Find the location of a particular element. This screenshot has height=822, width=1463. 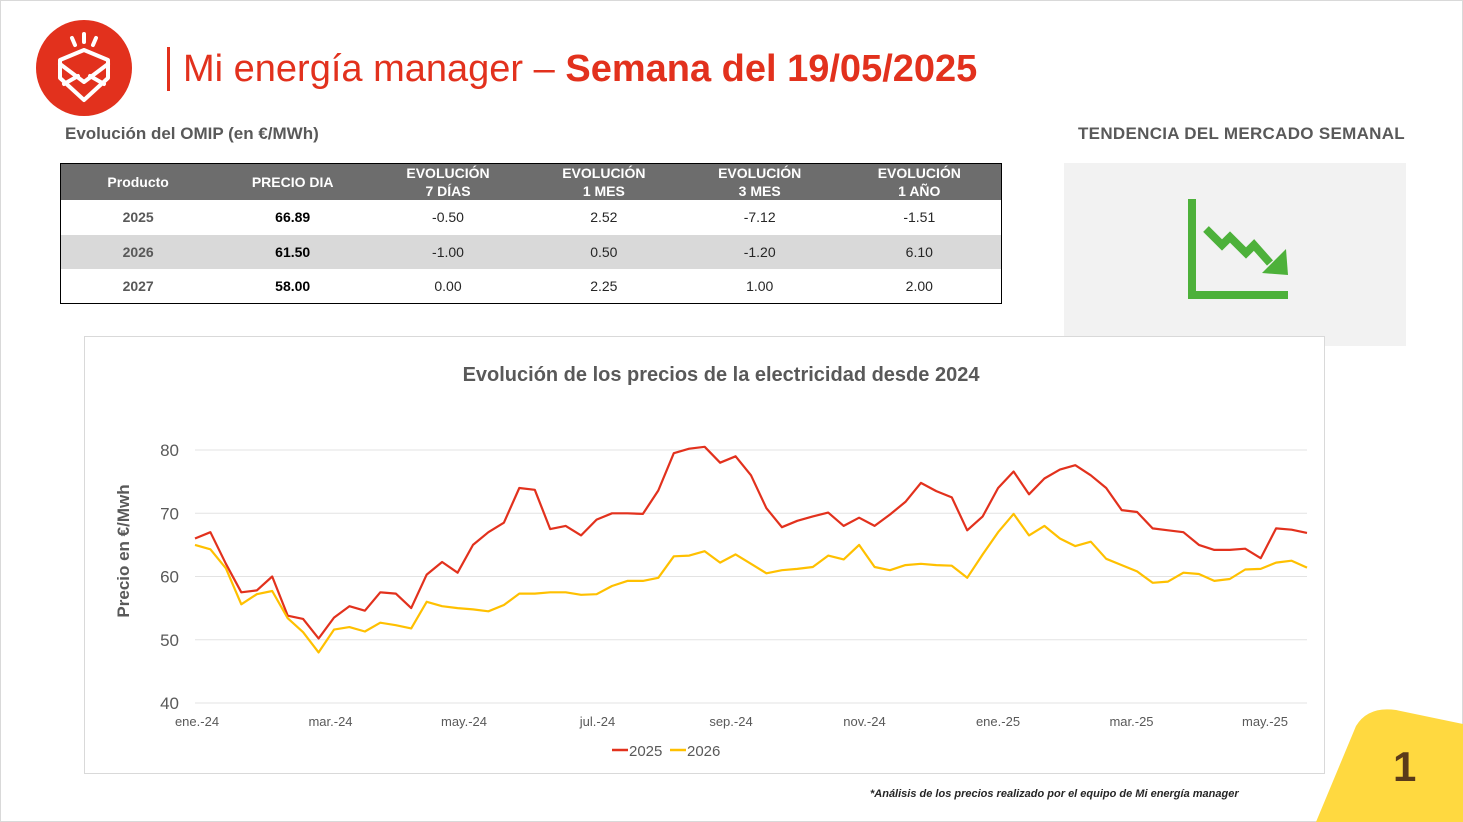

cell-product: 2025 is located at coordinates (138, 217).